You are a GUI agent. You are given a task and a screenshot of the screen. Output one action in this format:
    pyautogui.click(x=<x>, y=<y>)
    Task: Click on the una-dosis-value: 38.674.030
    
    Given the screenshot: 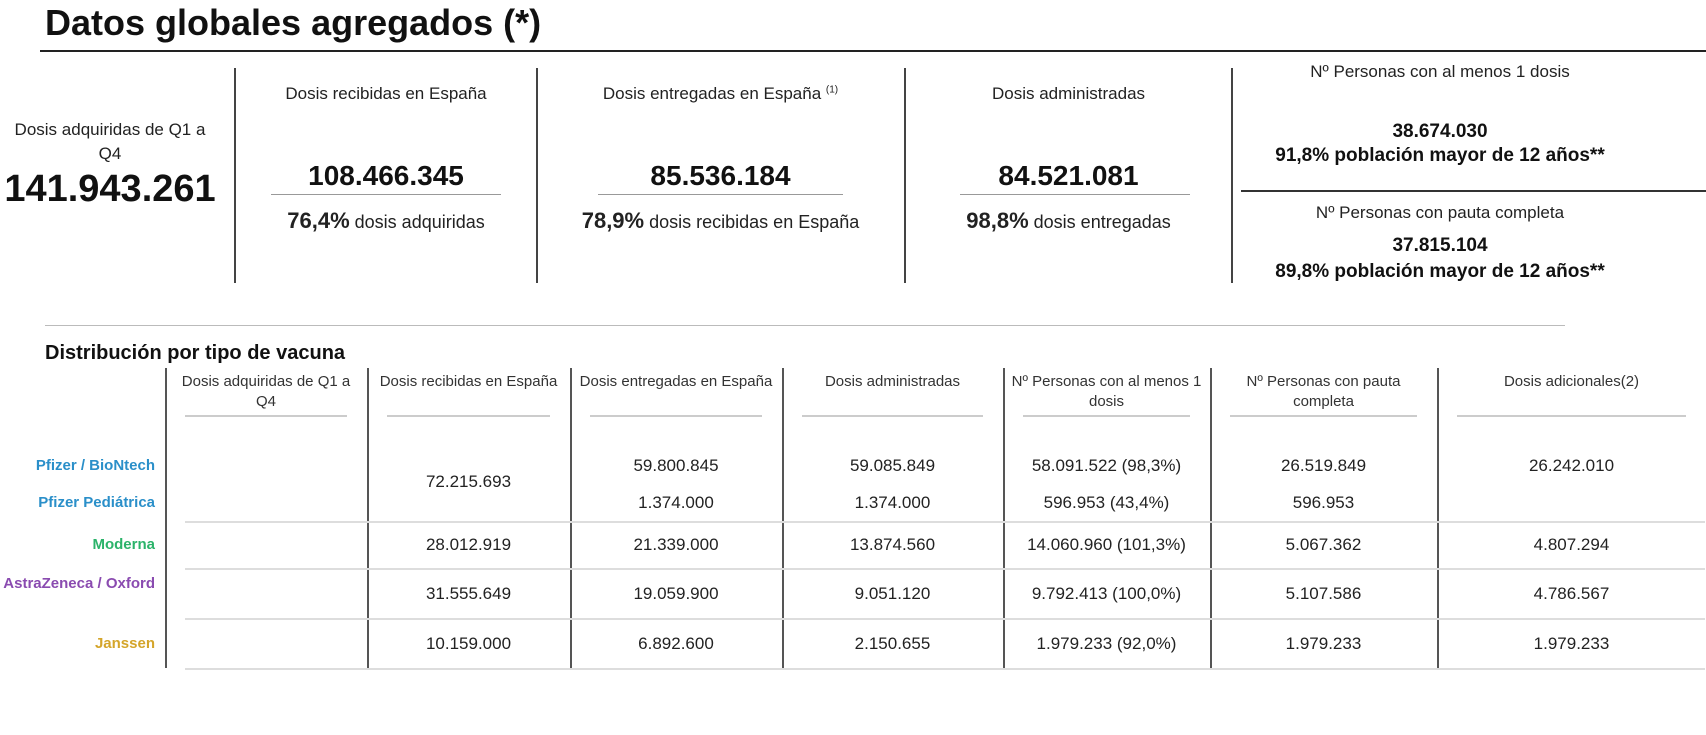 What is the action you would take?
    pyautogui.click(x=1440, y=131)
    